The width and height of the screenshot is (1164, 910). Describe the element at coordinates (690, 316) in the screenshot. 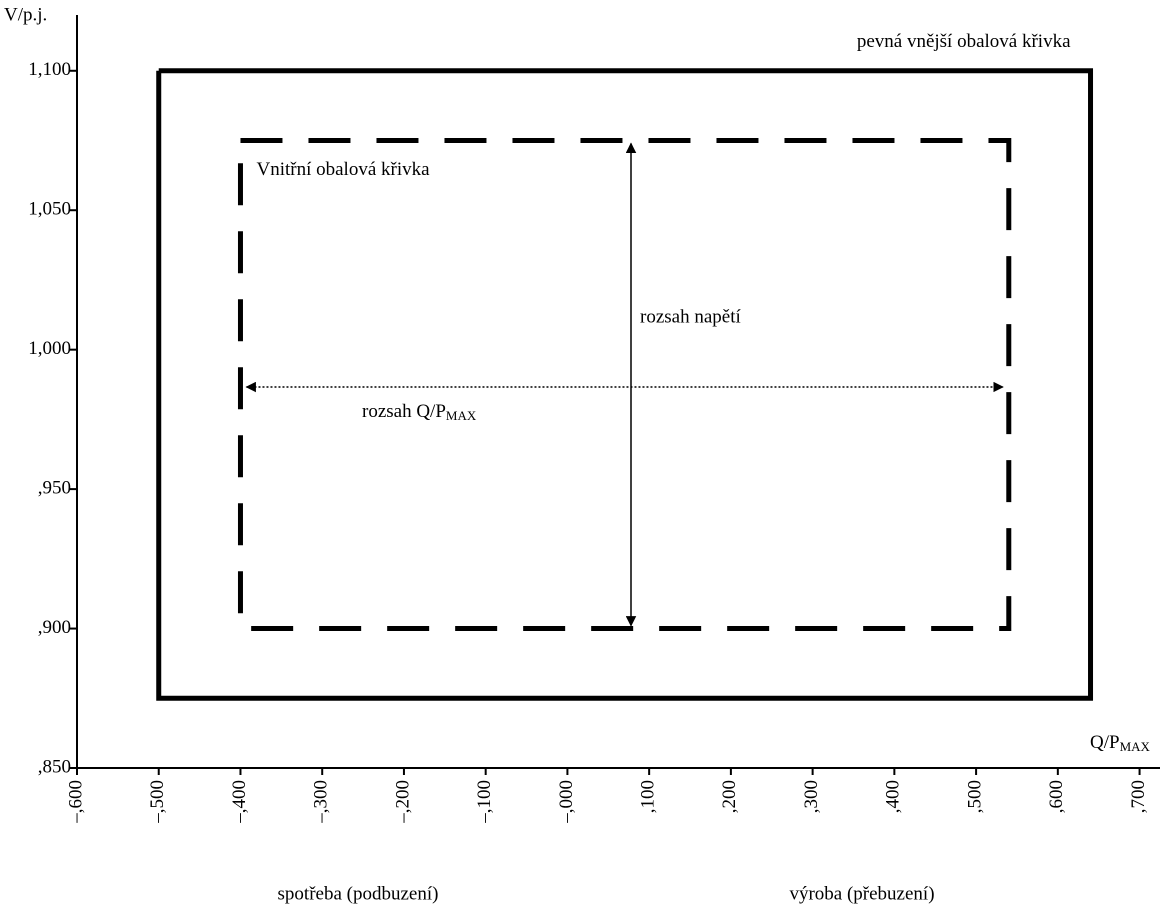

I see `voltage-range-label: rozsah napětí` at that location.